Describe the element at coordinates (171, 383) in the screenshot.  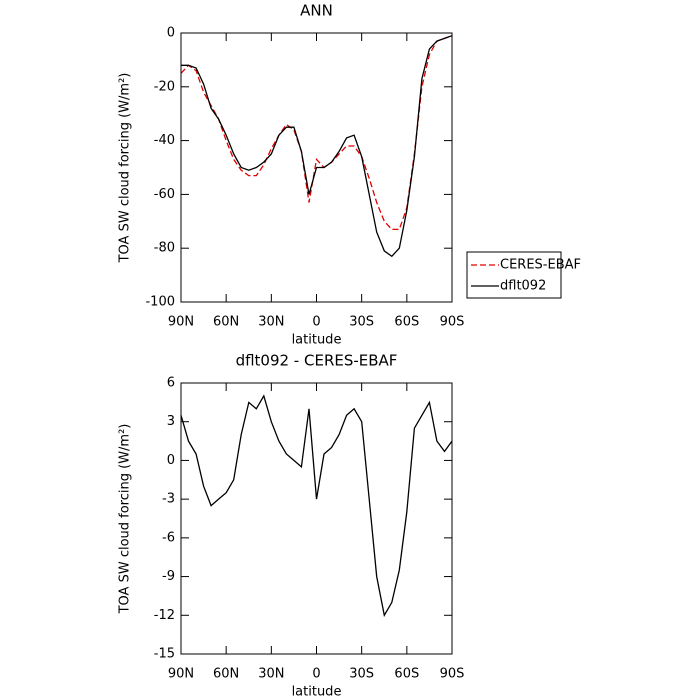
I see `y-tick-label: 6` at that location.